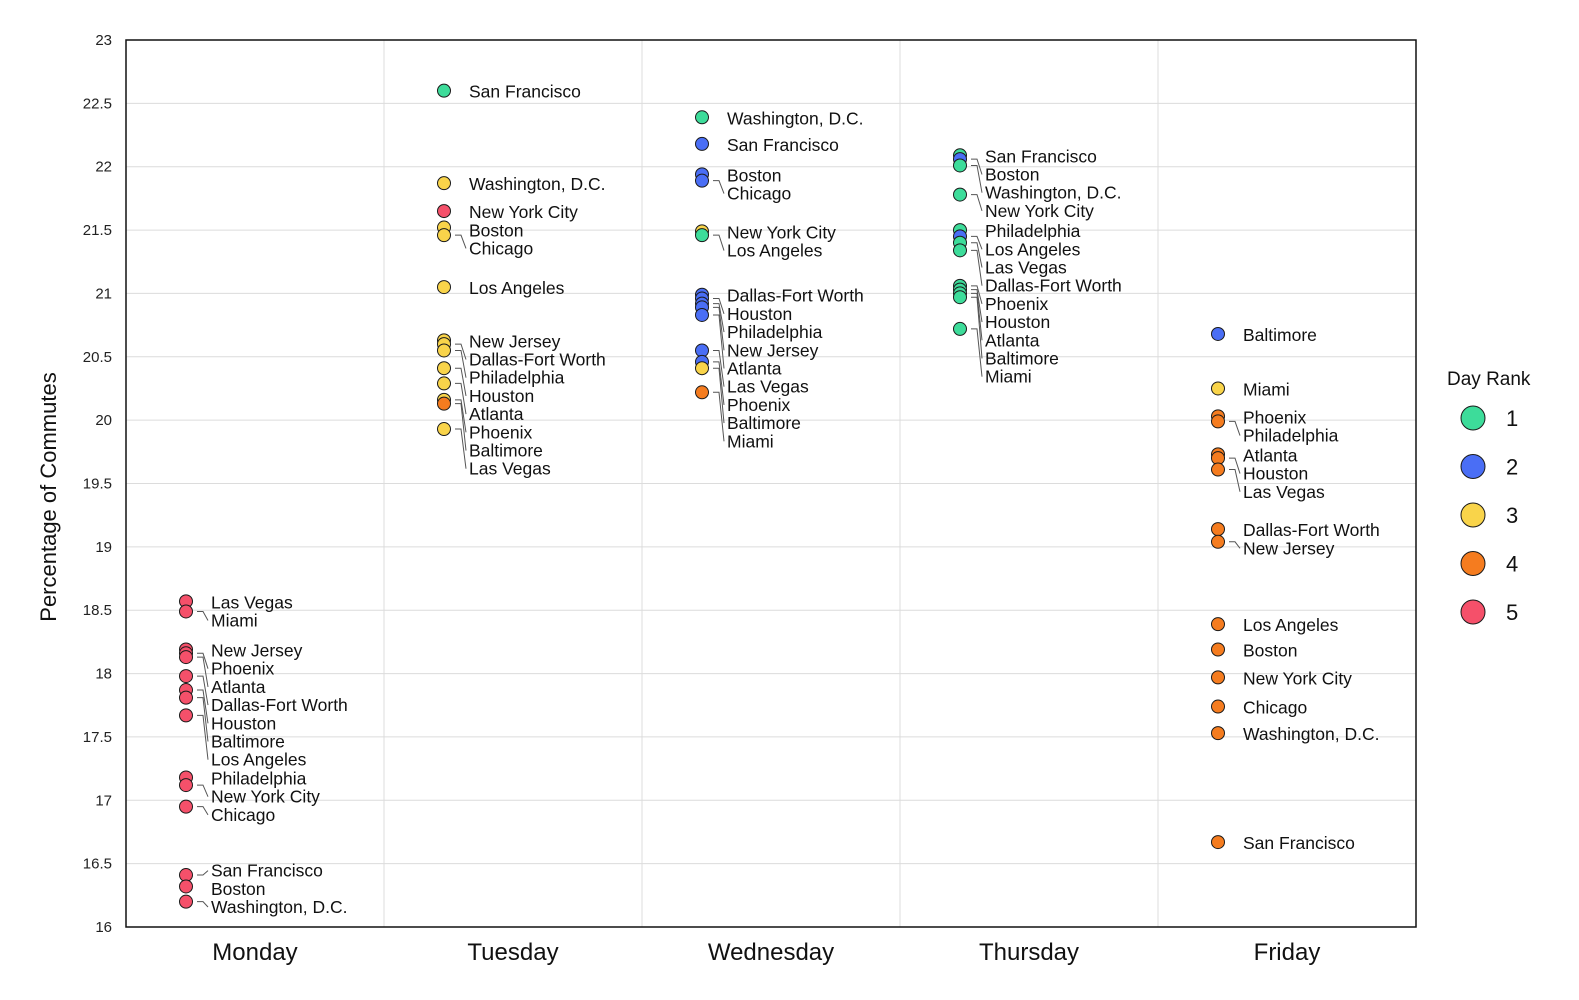 Image resolution: width=1579 pixels, height=1000 pixels. Describe the element at coordinates (515, 341) in the screenshot. I see `point-label: New Jersey` at that location.